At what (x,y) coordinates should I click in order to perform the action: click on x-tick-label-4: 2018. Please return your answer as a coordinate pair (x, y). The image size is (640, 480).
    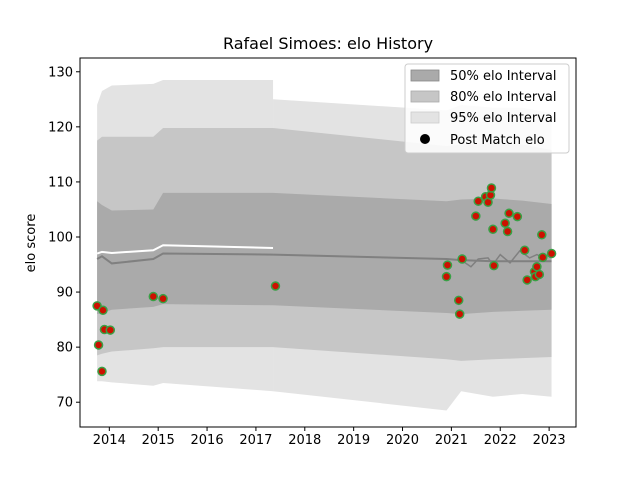
    Looking at the image, I should click on (304, 440).